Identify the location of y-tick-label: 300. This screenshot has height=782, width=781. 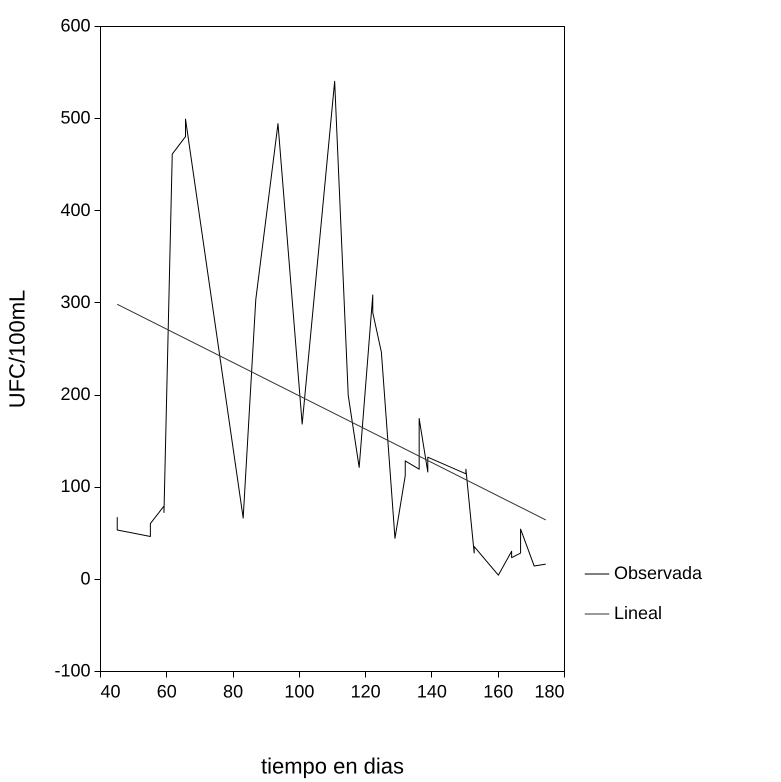
(75, 302).